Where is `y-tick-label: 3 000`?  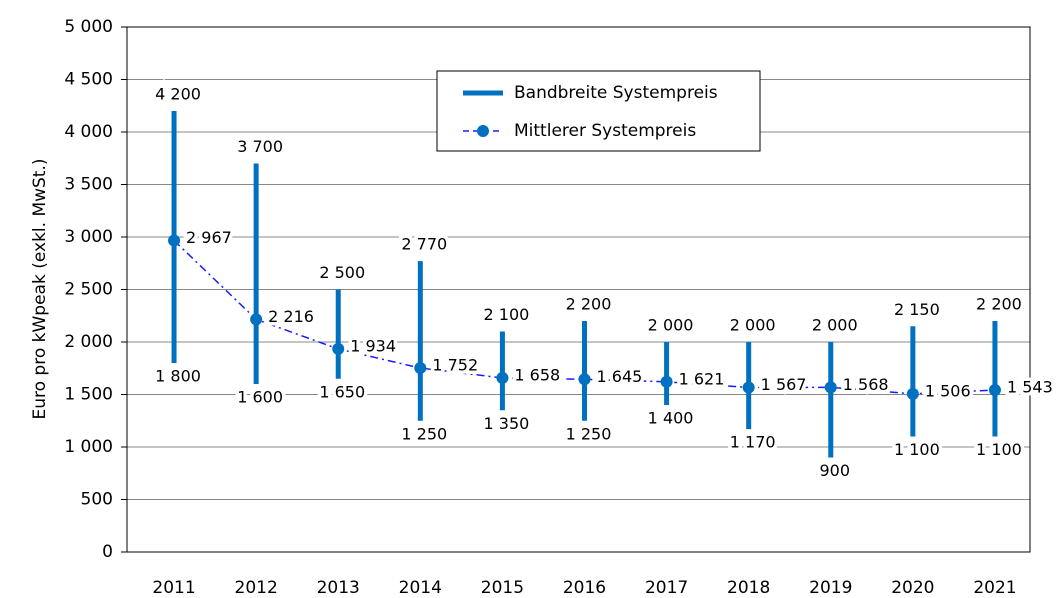
y-tick-label: 3 000 is located at coordinates (88, 237).